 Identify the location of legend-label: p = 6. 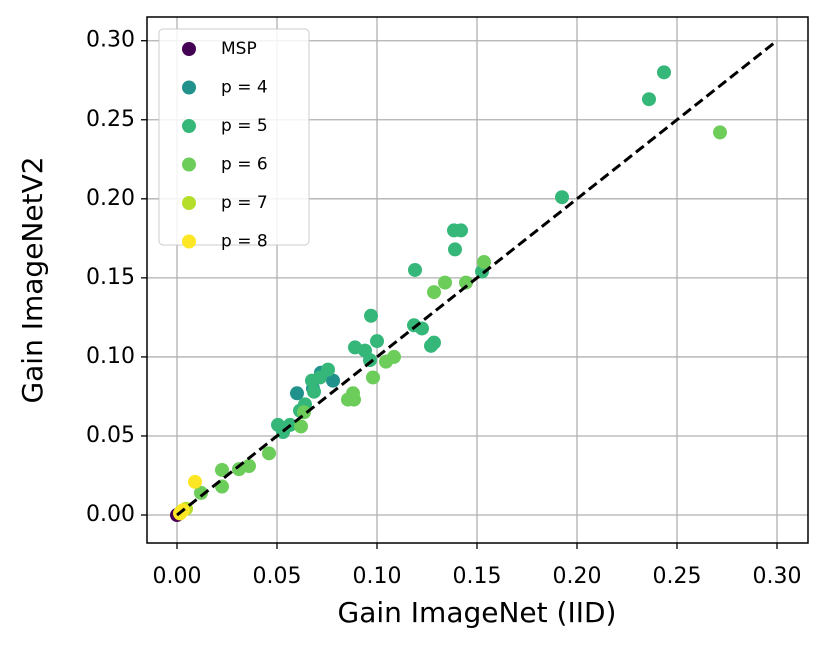
(244, 165).